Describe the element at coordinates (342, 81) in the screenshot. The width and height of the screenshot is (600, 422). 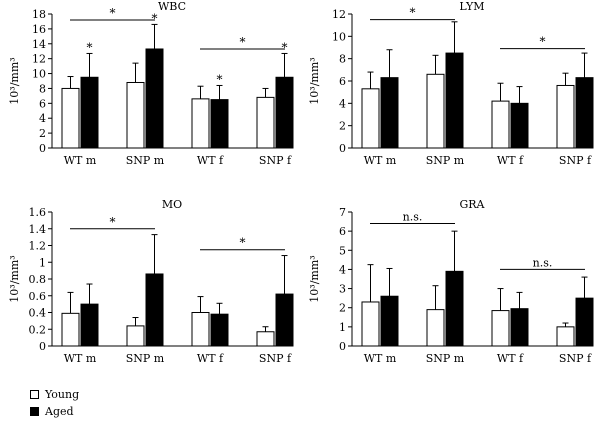
I see `y-tick-label: 6` at that location.